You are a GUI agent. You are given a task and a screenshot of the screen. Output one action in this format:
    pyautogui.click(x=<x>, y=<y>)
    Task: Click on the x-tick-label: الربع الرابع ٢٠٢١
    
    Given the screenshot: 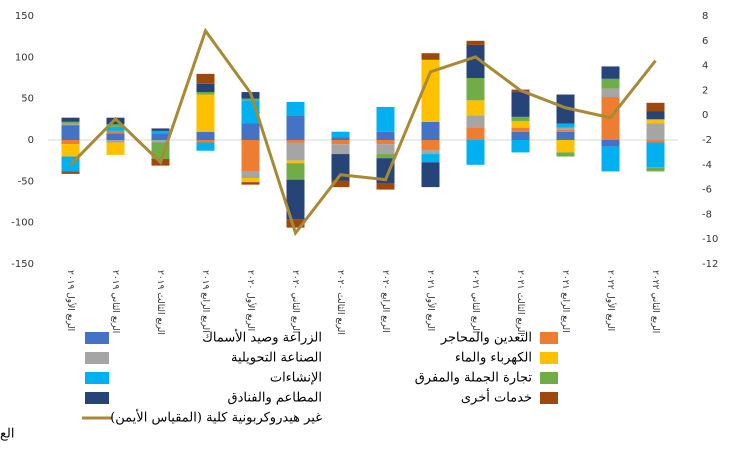 What is the action you would take?
    pyautogui.click(x=565, y=301)
    